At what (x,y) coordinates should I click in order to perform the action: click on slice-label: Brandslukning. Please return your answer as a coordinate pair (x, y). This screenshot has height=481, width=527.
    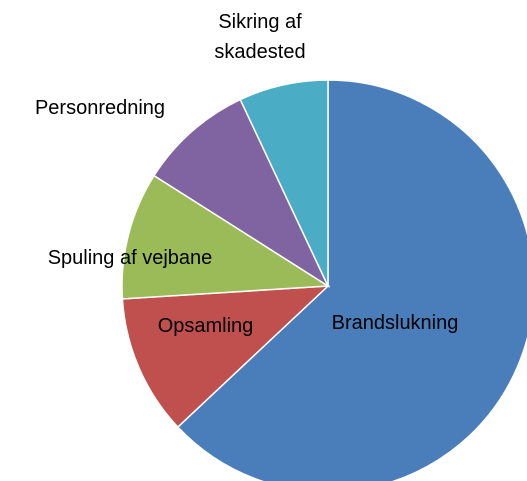
    Looking at the image, I should click on (395, 323).